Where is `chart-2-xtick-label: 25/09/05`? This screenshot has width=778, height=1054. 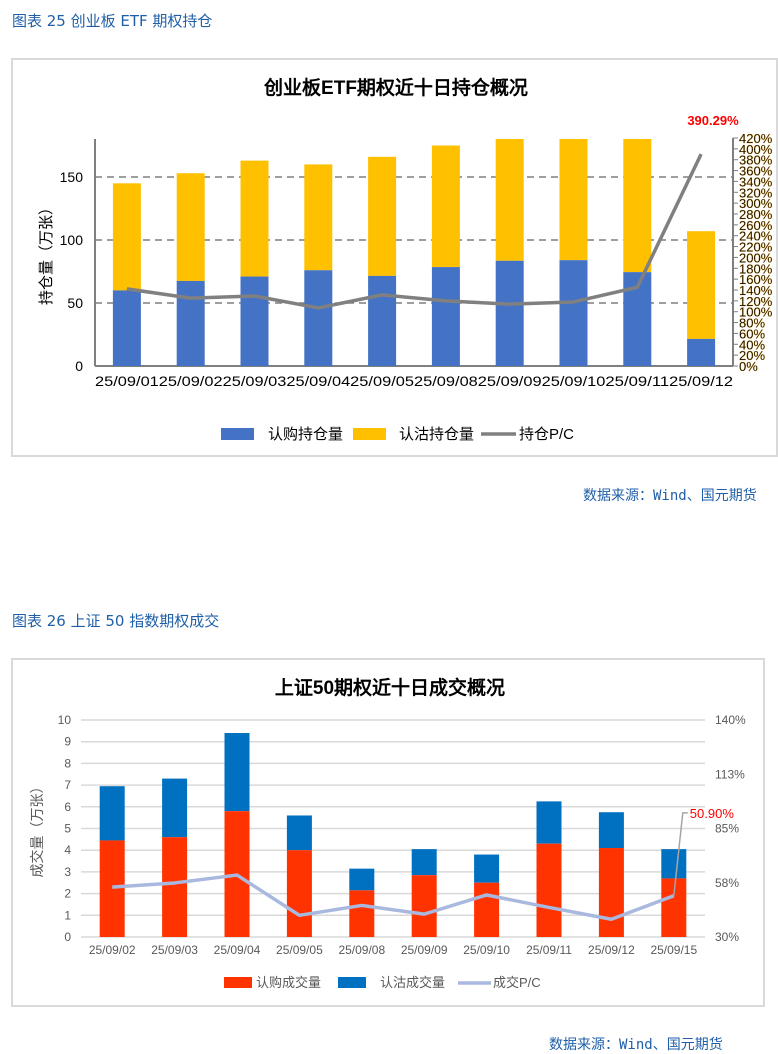 chart-2-xtick-label: 25/09/05 is located at coordinates (299, 950).